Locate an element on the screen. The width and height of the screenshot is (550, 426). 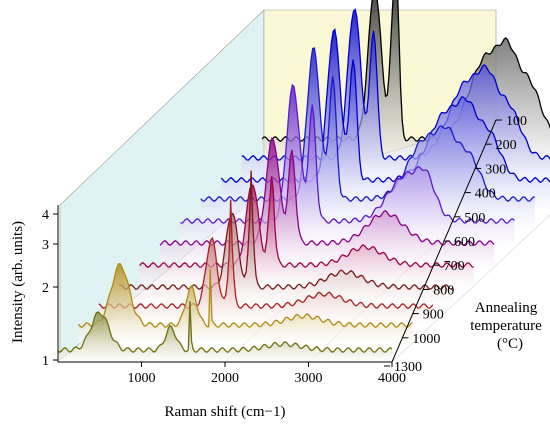
y-tick-label: 1 is located at coordinates (45, 361).